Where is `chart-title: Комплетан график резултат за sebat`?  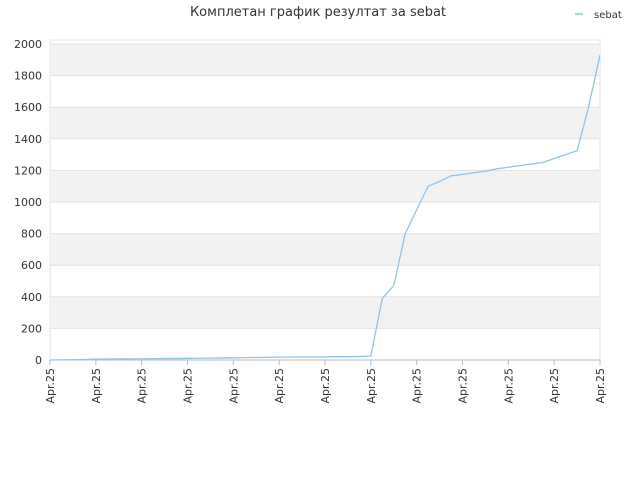 chart-title: Комплетан график резултат за sebat is located at coordinates (318, 12).